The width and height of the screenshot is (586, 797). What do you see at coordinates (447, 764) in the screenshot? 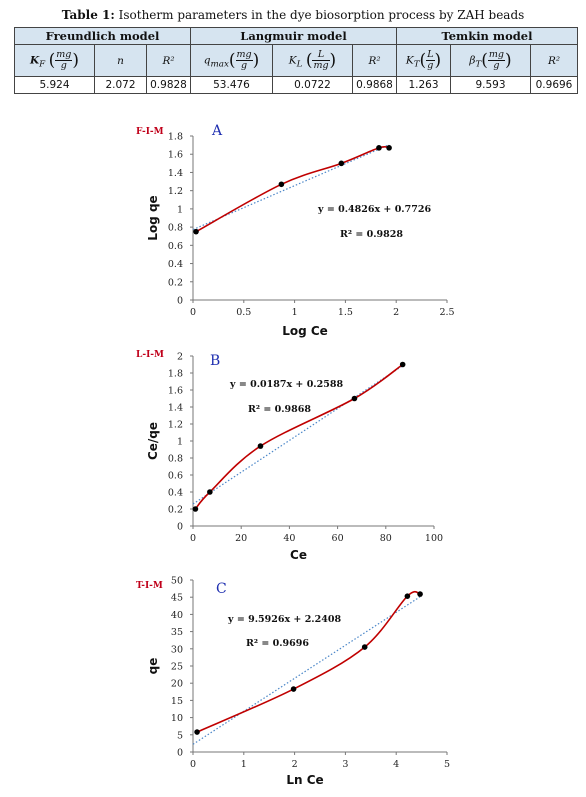
I see `x-tick-label: 5` at bounding box center [447, 764].